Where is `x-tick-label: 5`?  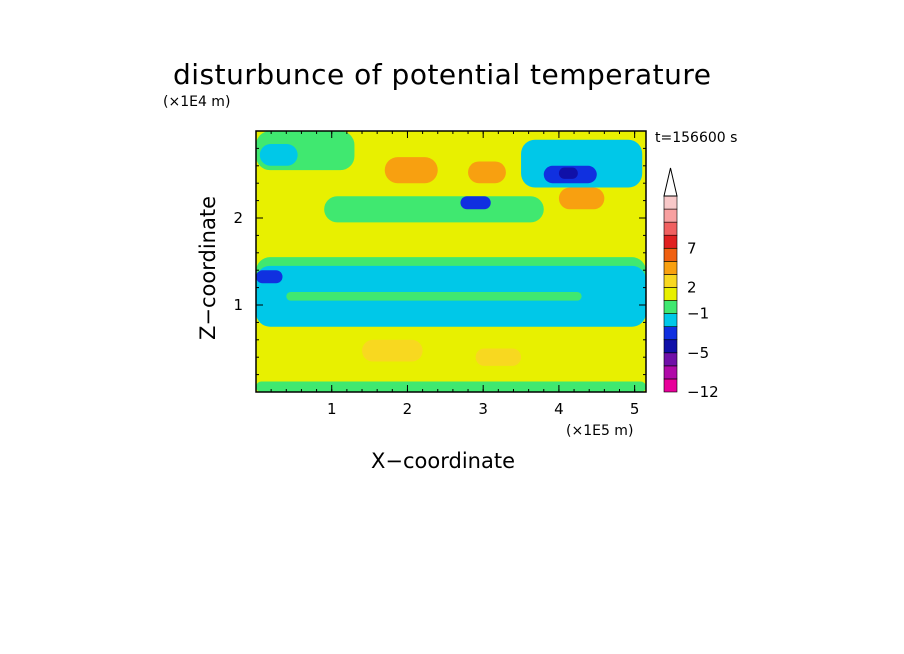 x-tick-label: 5 is located at coordinates (635, 409).